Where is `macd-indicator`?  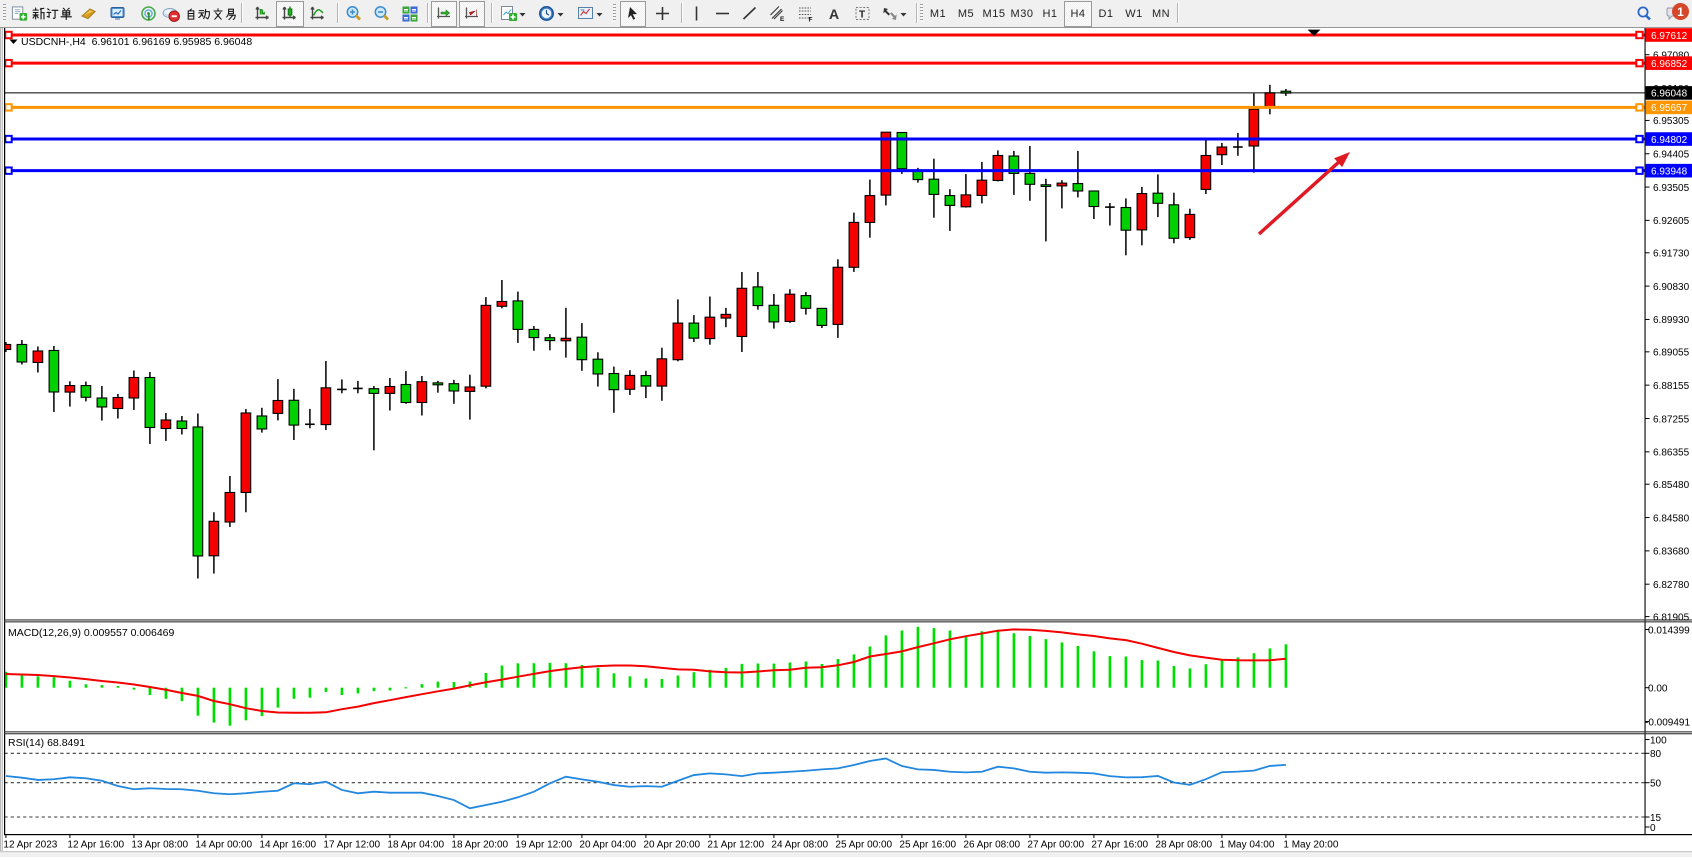 macd-indicator is located at coordinates (646, 676).